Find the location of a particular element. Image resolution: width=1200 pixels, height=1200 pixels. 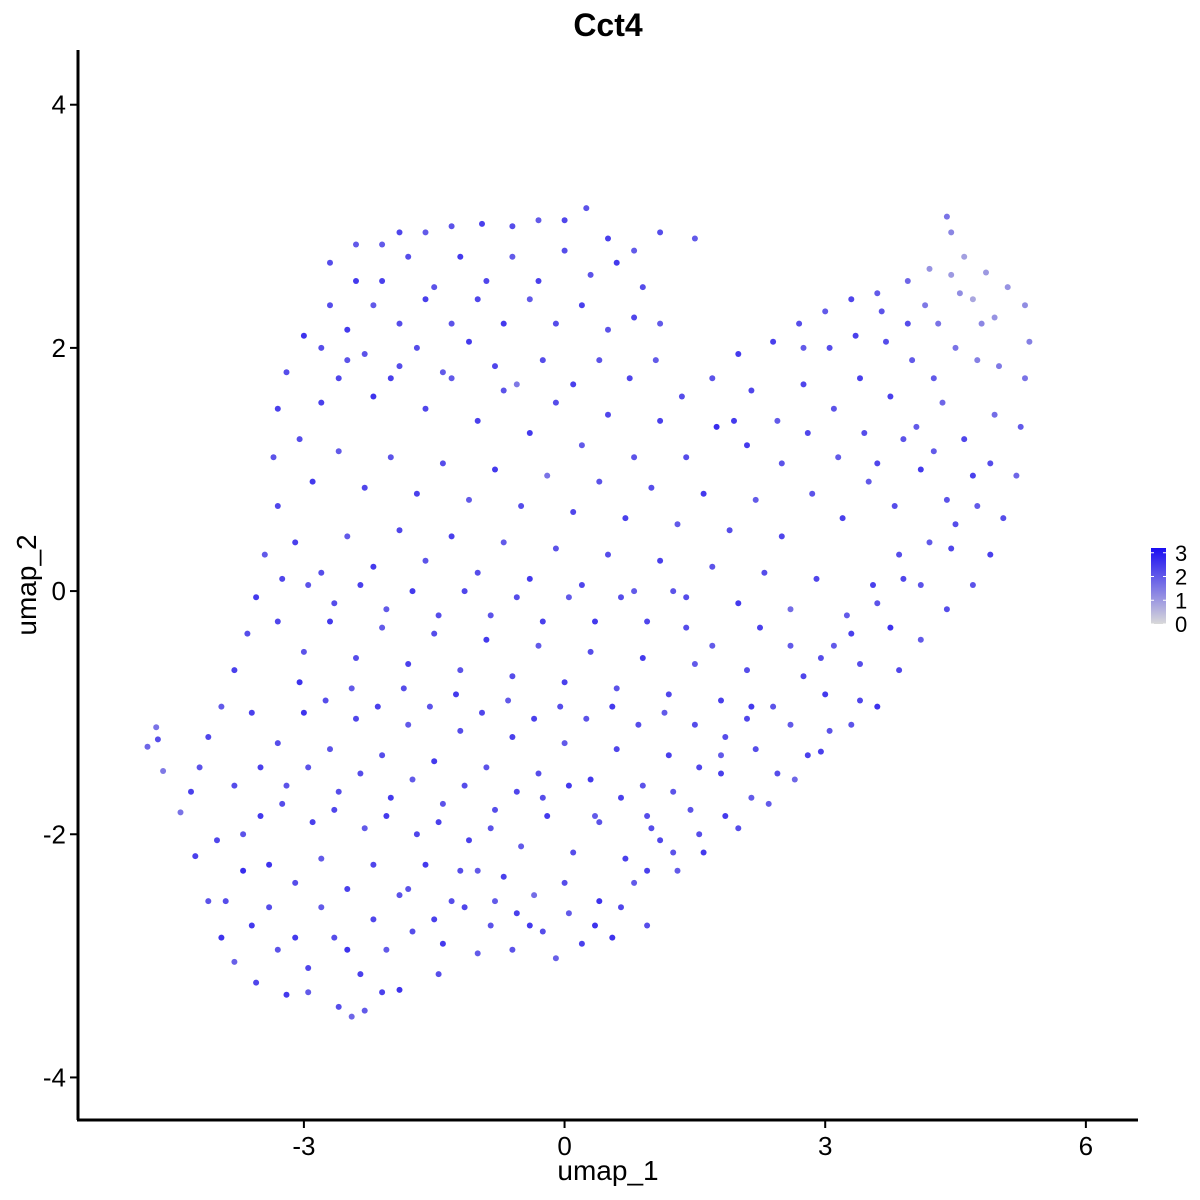

y-ticks: -4 -2 0 2 4 is located at coordinates (60, 591).